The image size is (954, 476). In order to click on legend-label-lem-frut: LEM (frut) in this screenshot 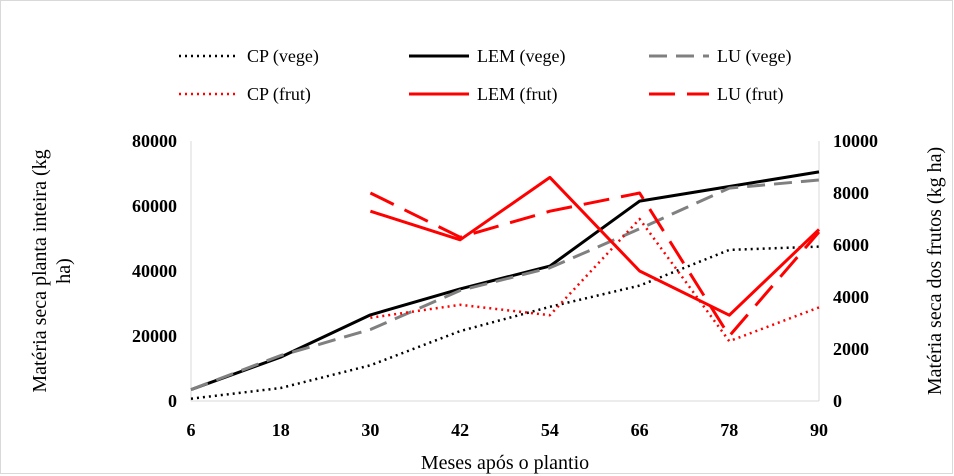, I will do `click(517, 94)`.